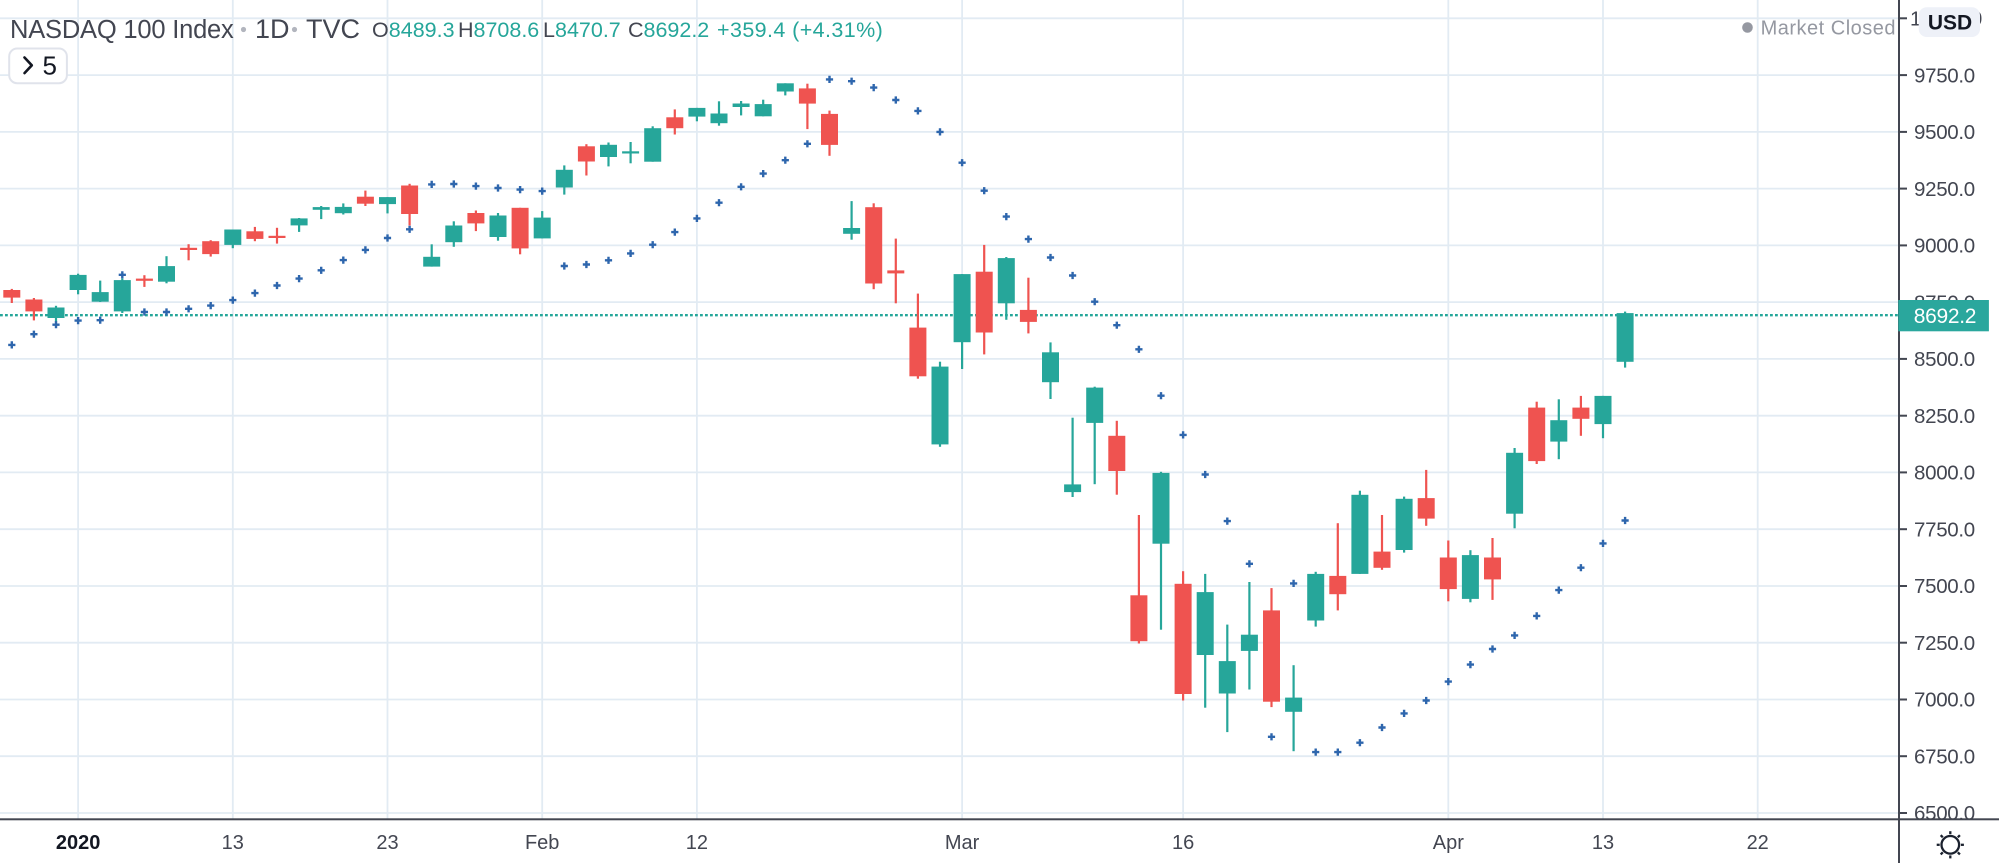 The width and height of the screenshot is (1999, 863). I want to click on svg-text: 2020, so click(78, 843).